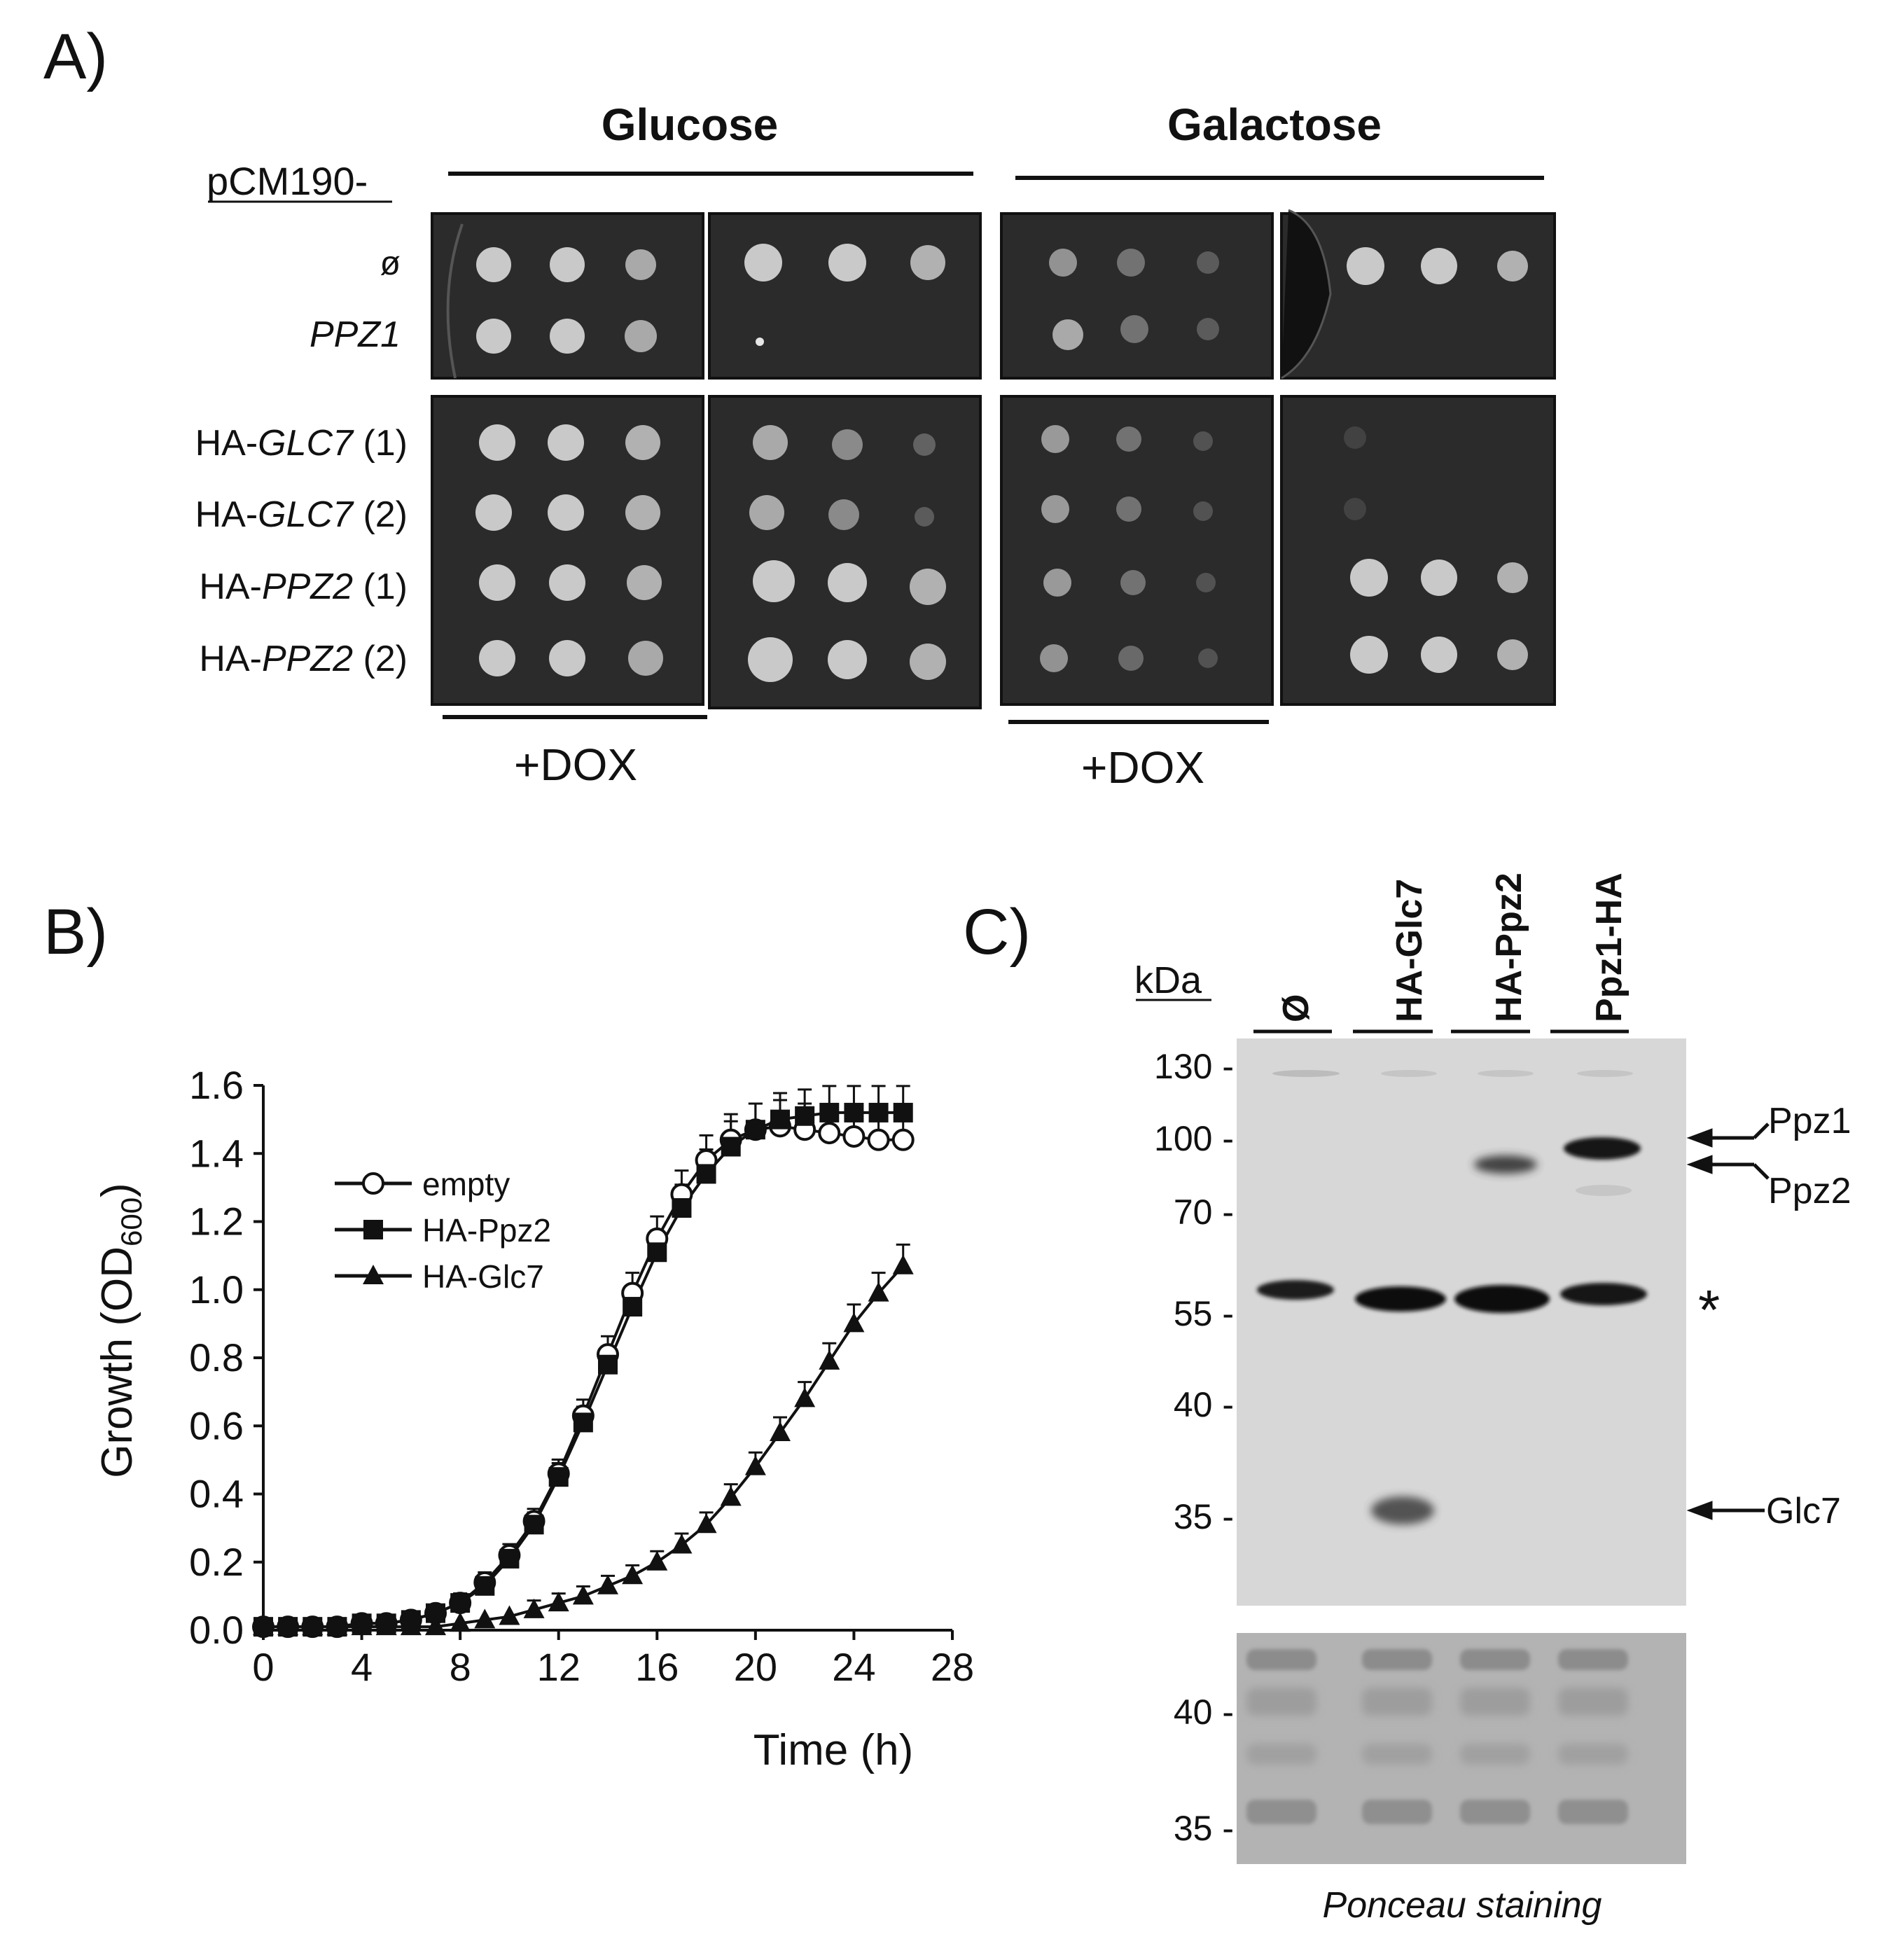  Describe the element at coordinates (1462, 1905) in the screenshot. I see `ponceau-caption: Ponceau staining` at that location.